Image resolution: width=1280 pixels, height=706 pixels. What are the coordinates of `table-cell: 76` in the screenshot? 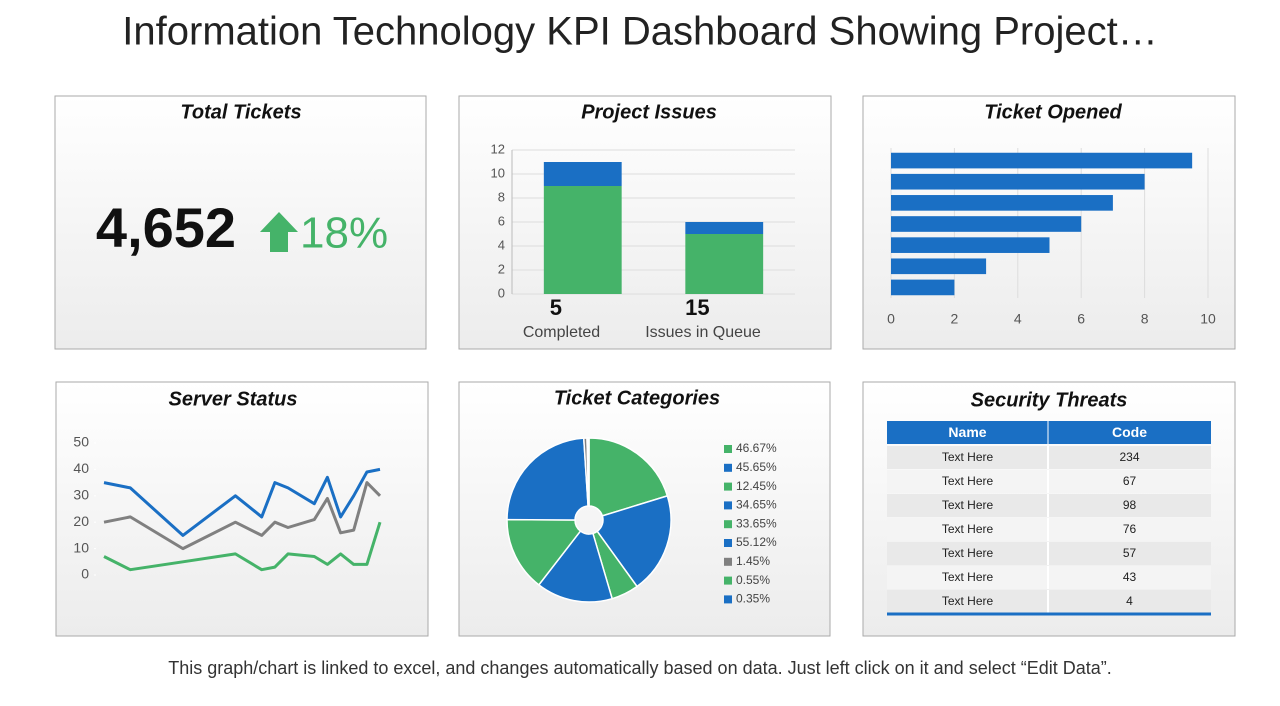 It's located at (1130, 529).